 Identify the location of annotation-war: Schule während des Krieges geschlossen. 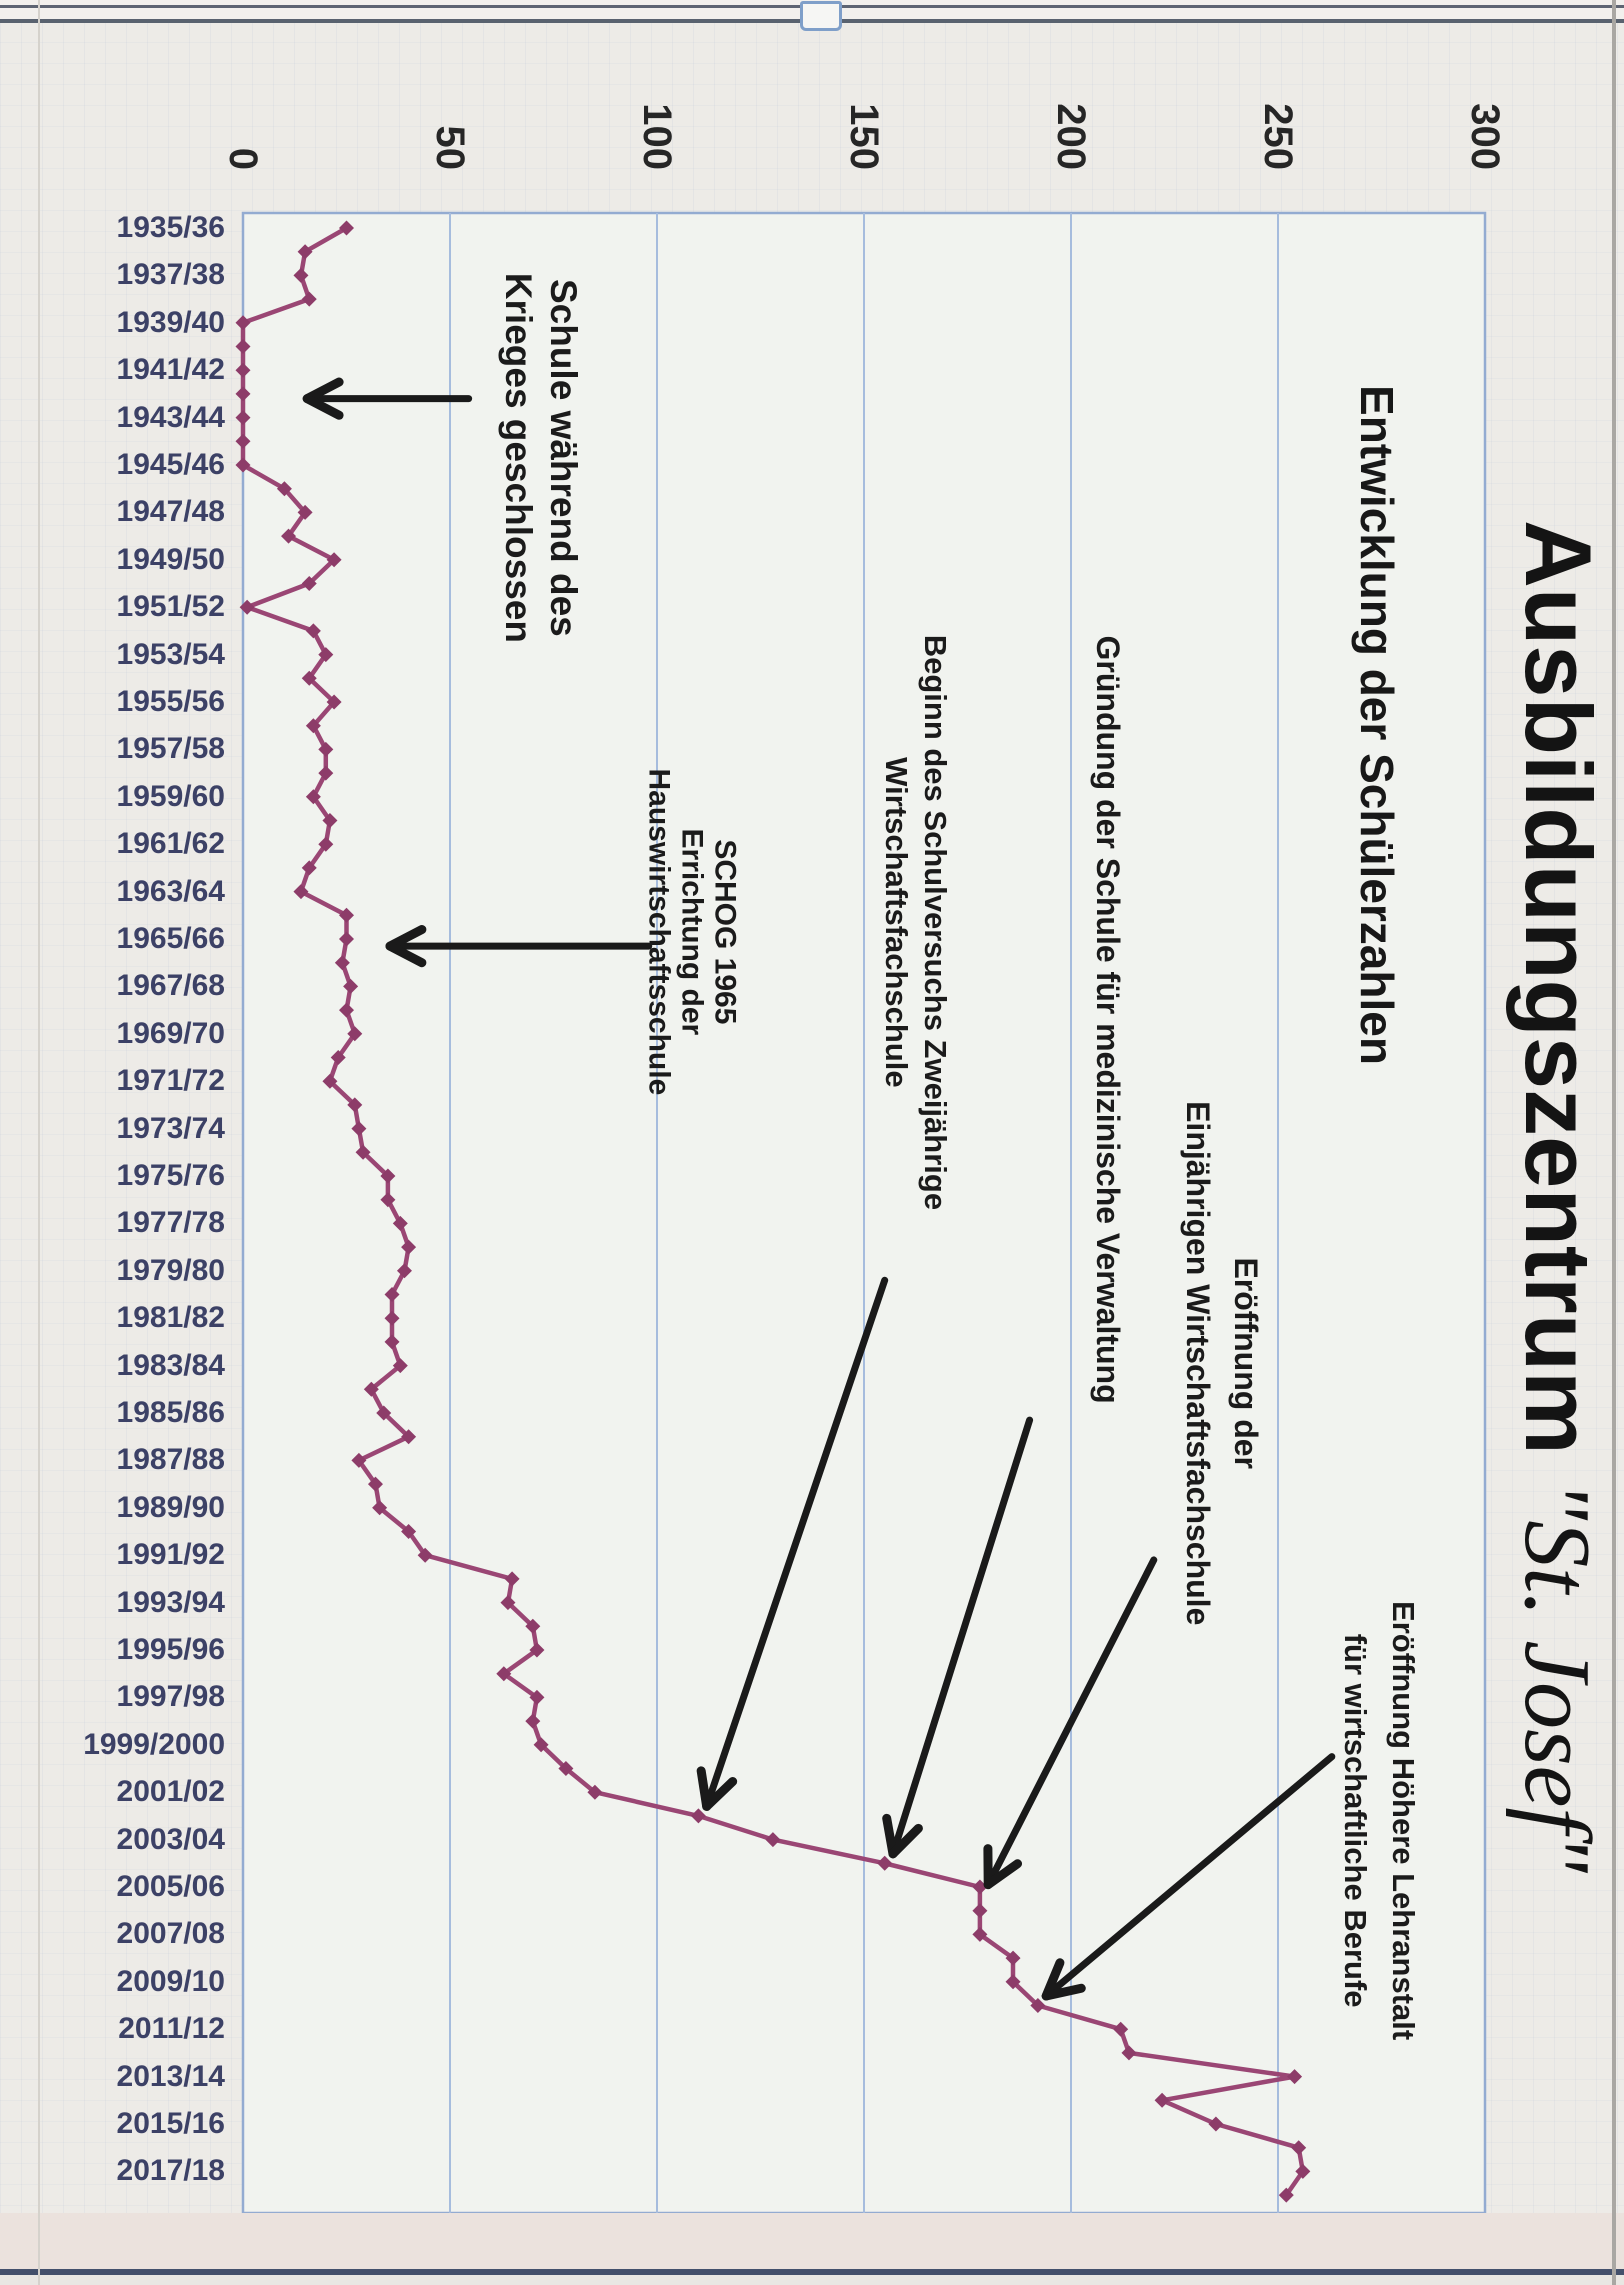
(541, 457).